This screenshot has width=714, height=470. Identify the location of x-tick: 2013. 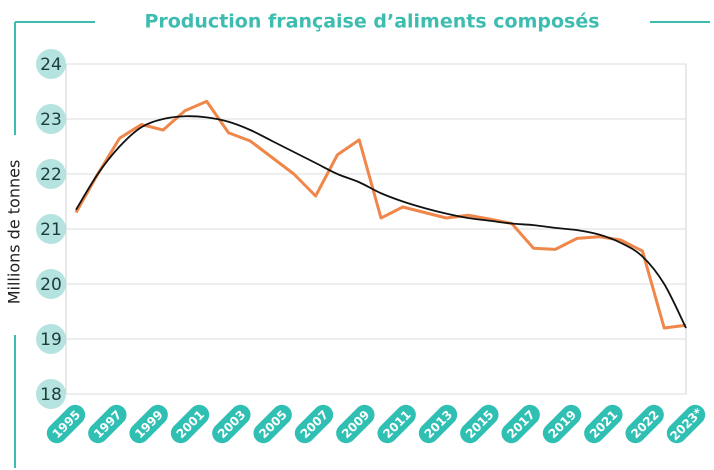
(438, 424).